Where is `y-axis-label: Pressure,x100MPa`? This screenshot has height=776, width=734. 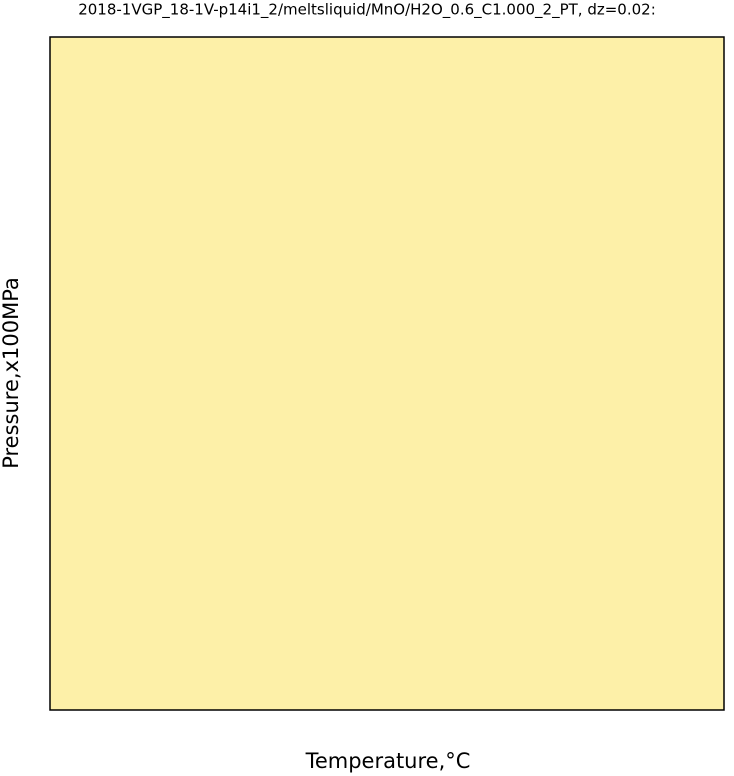
y-axis-label: Pressure,x100MPa is located at coordinates (11, 373).